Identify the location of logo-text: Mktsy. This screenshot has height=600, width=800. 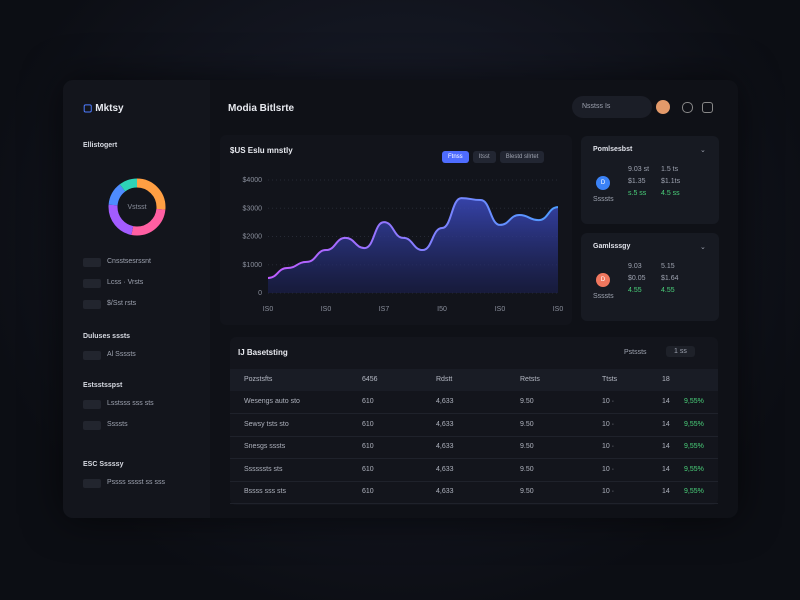
(109, 108).